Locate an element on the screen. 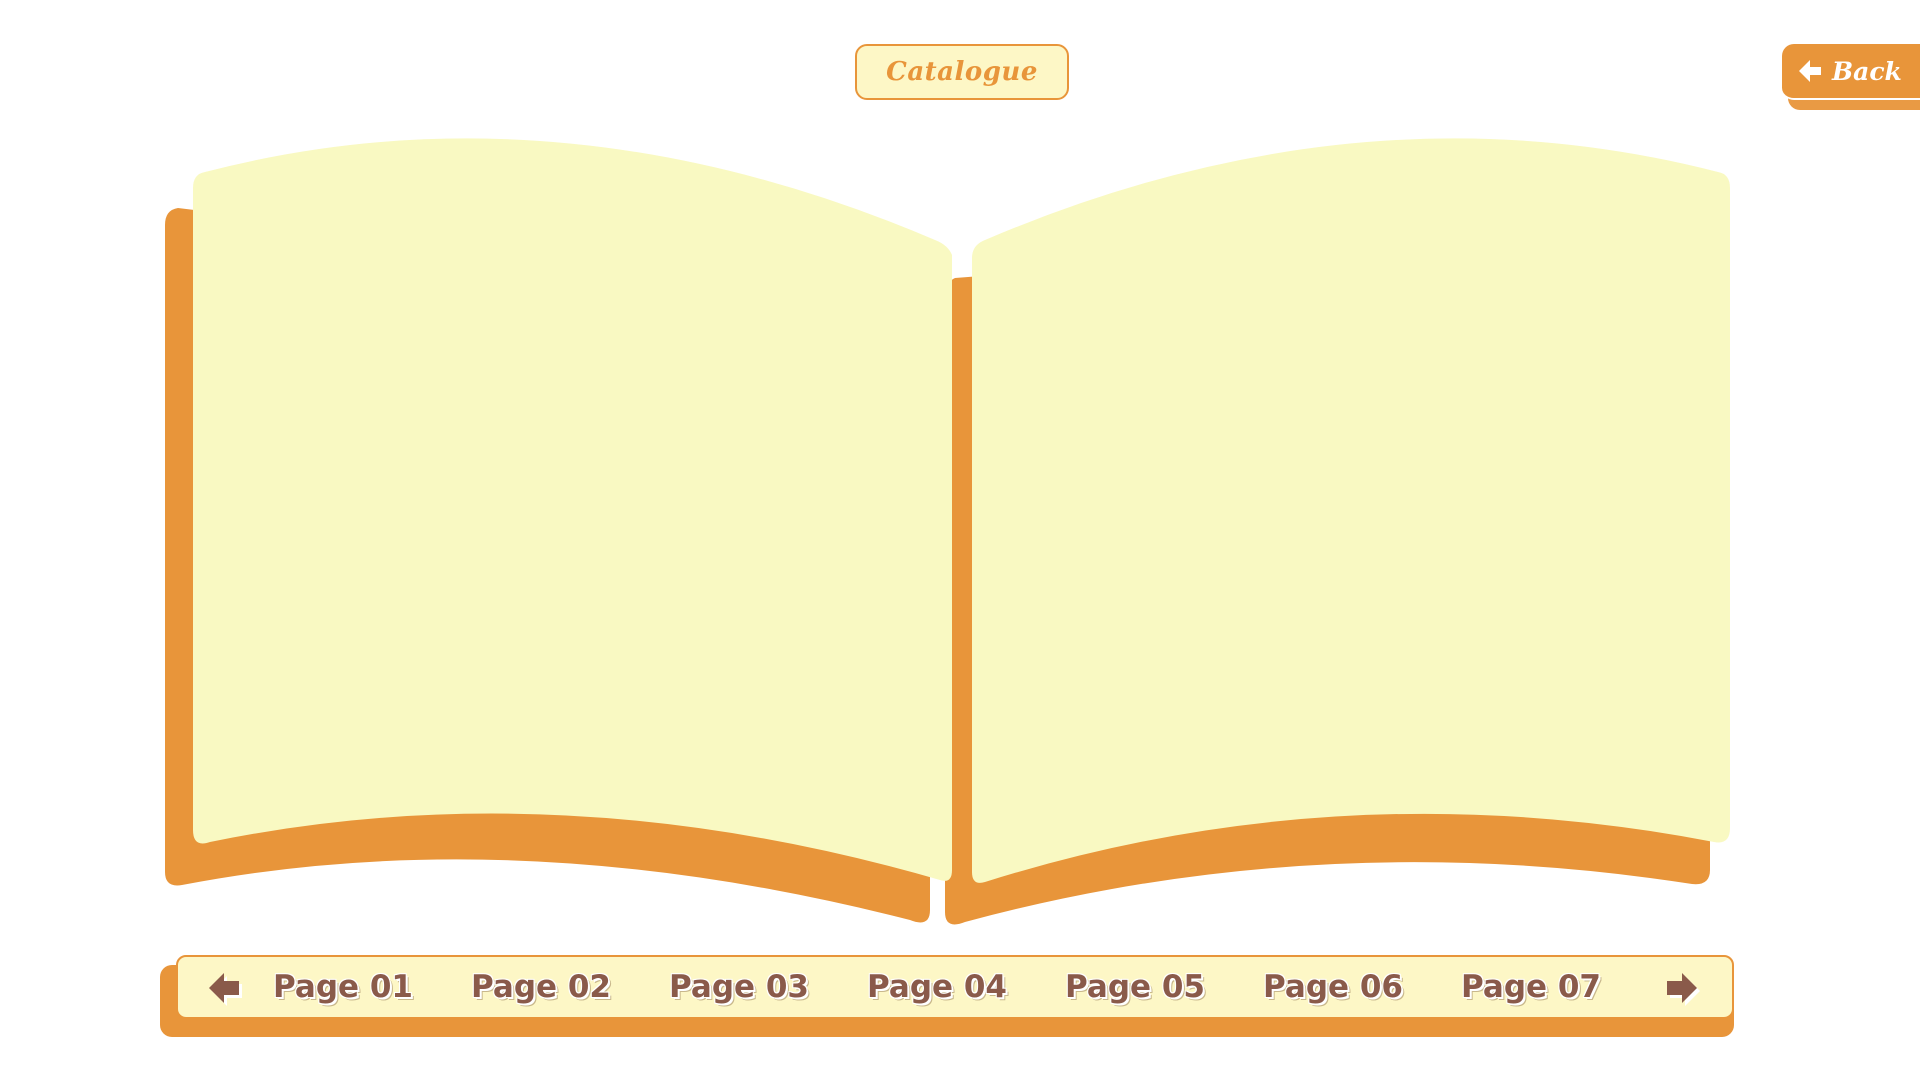 The image size is (1920, 1080). page-link-01: Page 01 is located at coordinates (343, 987).